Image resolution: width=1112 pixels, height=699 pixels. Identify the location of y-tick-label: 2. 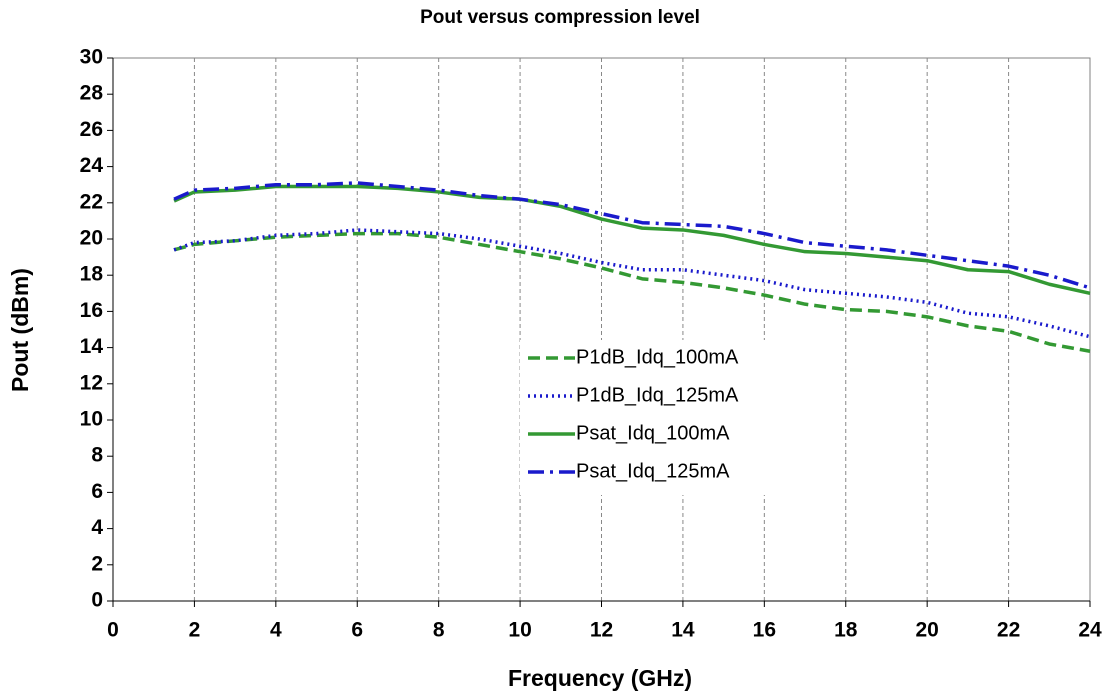
(97, 563).